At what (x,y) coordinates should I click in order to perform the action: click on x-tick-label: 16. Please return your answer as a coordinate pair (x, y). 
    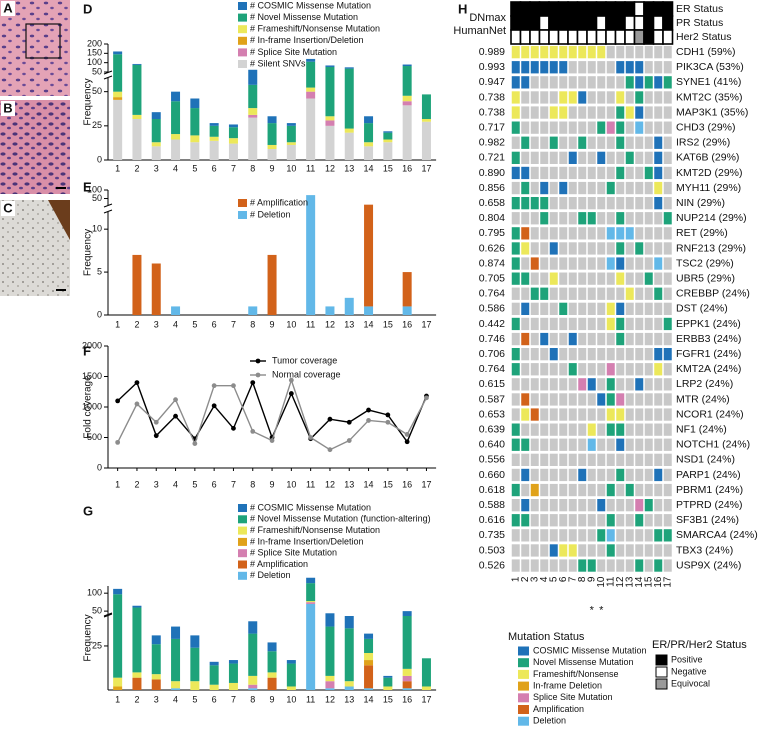
    Looking at the image, I should click on (407, 484).